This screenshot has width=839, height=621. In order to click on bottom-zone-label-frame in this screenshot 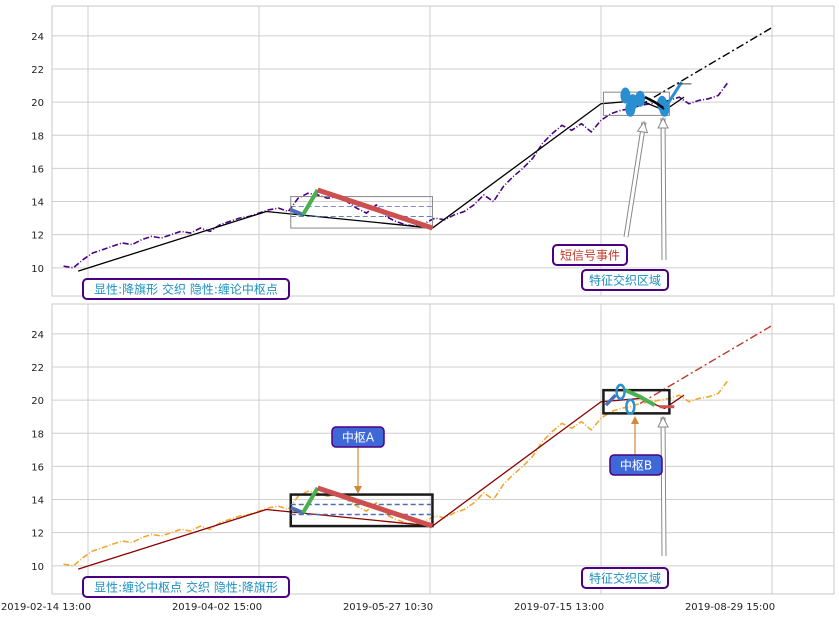, I will do `click(625, 578)`.